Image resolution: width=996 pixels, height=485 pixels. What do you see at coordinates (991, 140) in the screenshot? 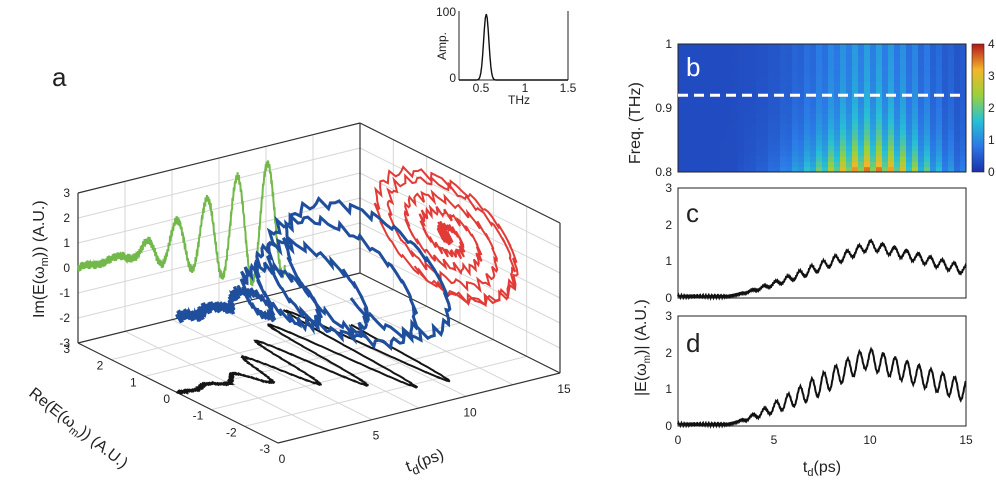
I see `cbar-tick-1: 1` at bounding box center [991, 140].